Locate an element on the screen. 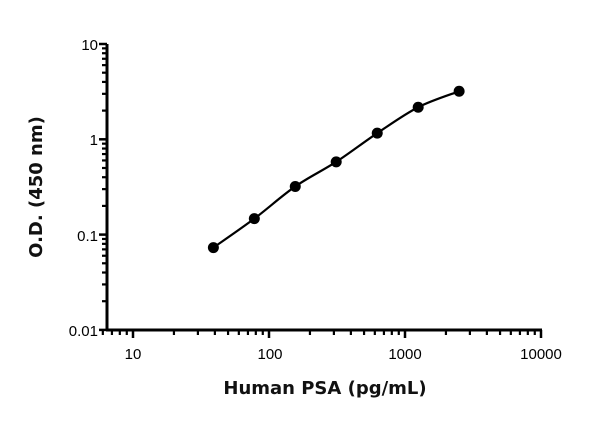 The image size is (600, 421). x-tick-label-100: 100 is located at coordinates (269, 354).